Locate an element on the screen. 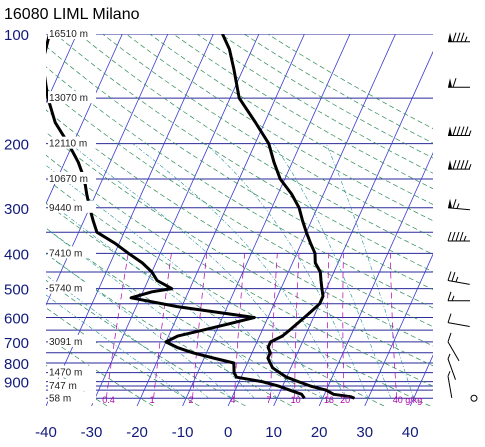 Image resolution: width=485 pixels, height=447 pixels. pressure-tick-label: 800 is located at coordinates (16, 364).